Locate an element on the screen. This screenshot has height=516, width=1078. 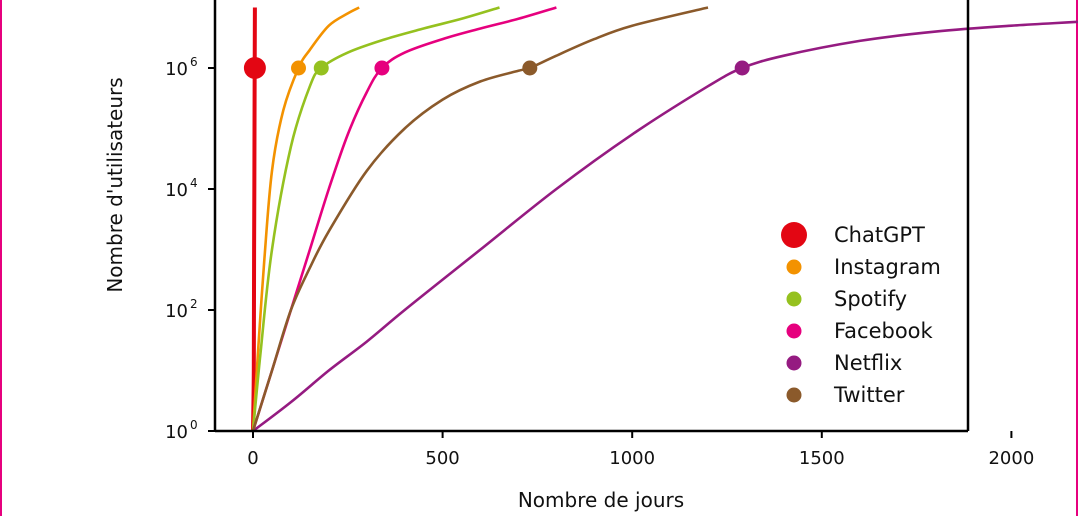
legend-swatch-spotify is located at coordinates (794, 299).